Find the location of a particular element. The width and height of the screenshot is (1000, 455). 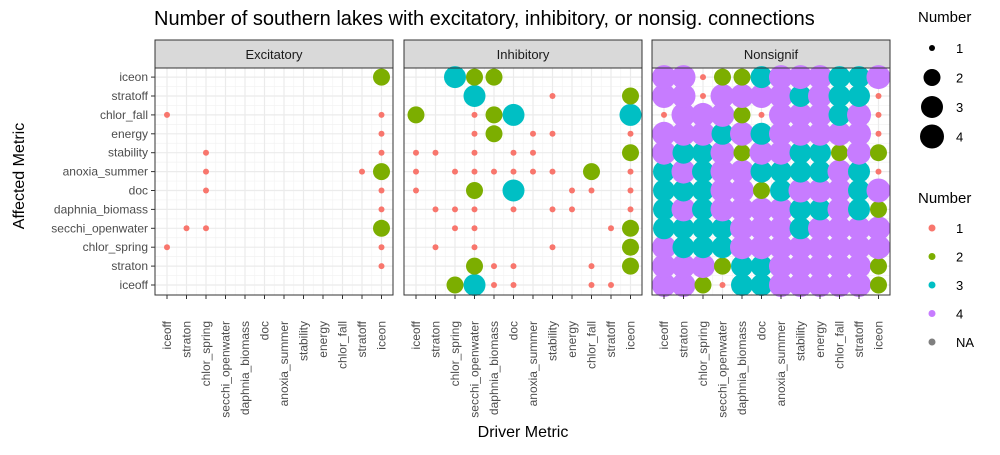

size-legend-title: Number is located at coordinates (944, 17).